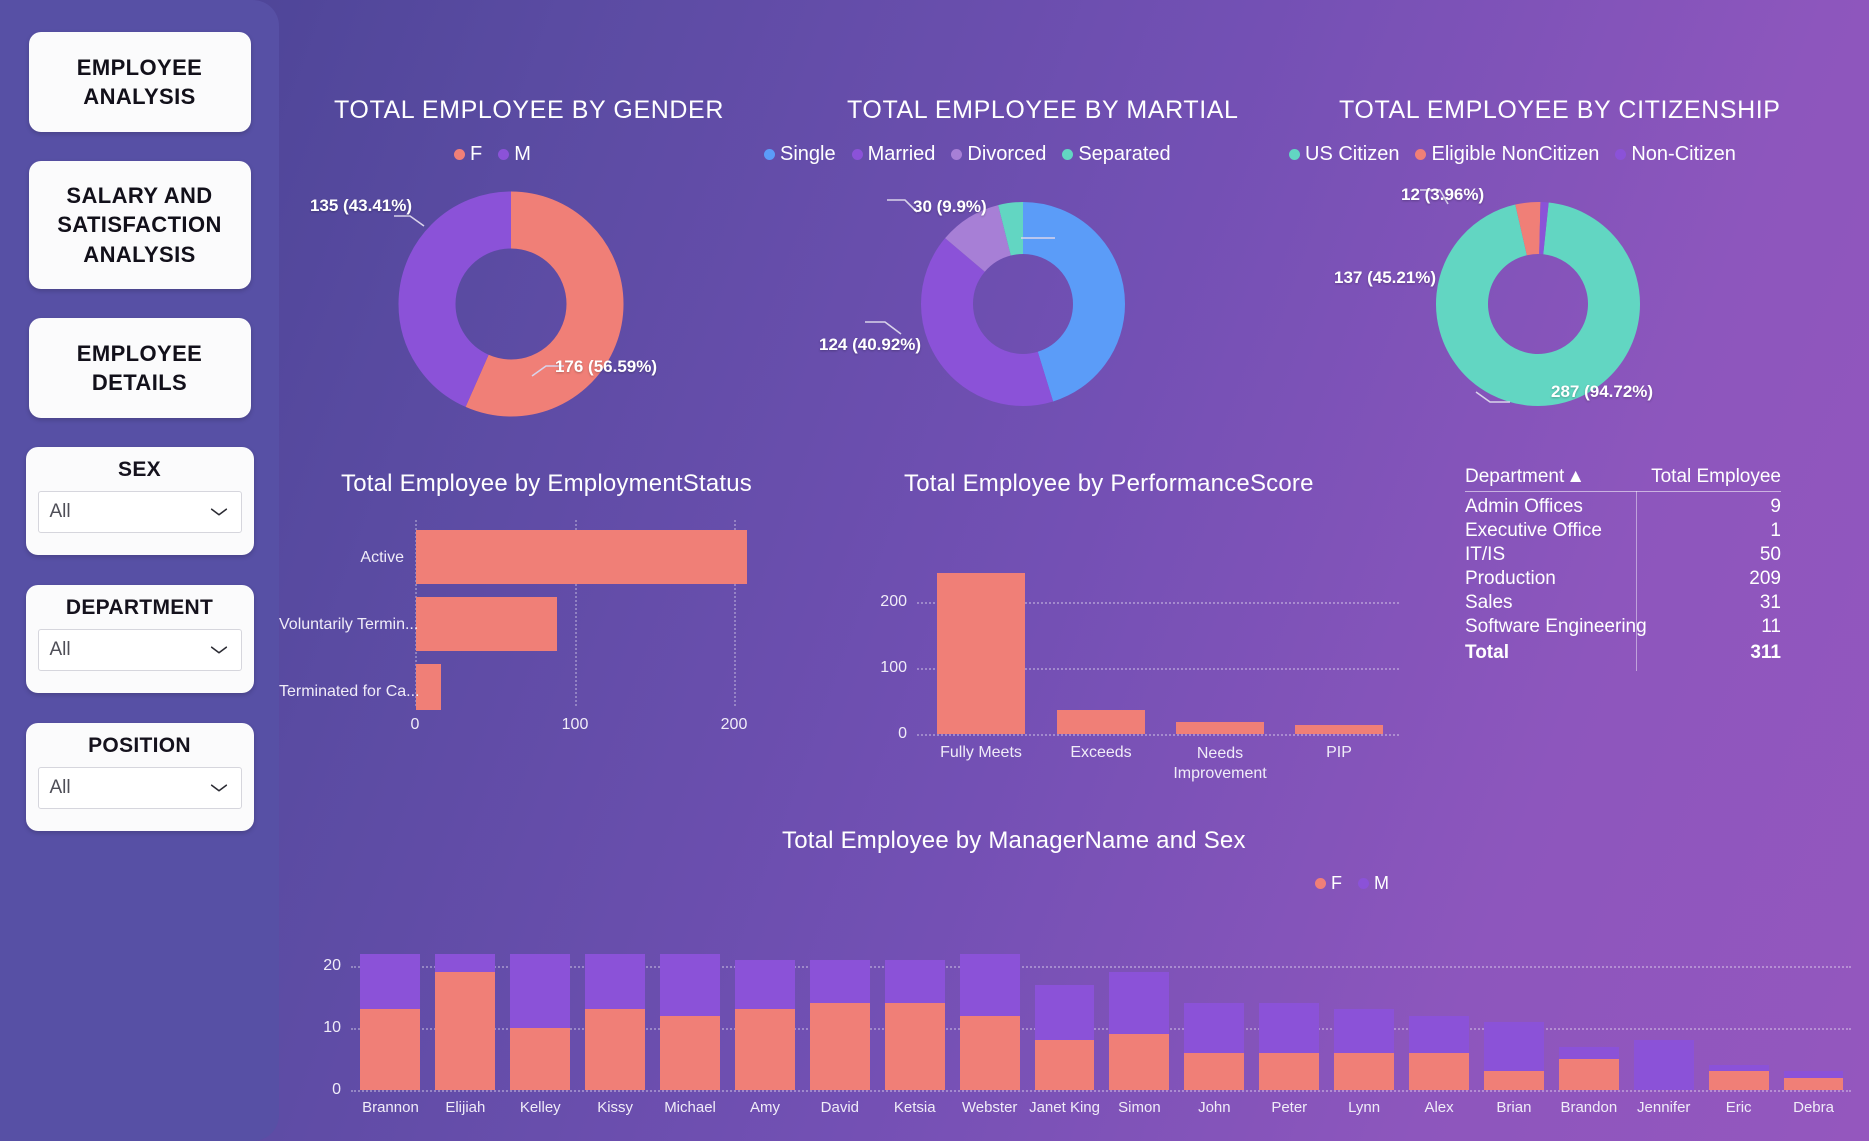  What do you see at coordinates (1515, 476) in the screenshot?
I see `column-header-label: Department` at bounding box center [1515, 476].